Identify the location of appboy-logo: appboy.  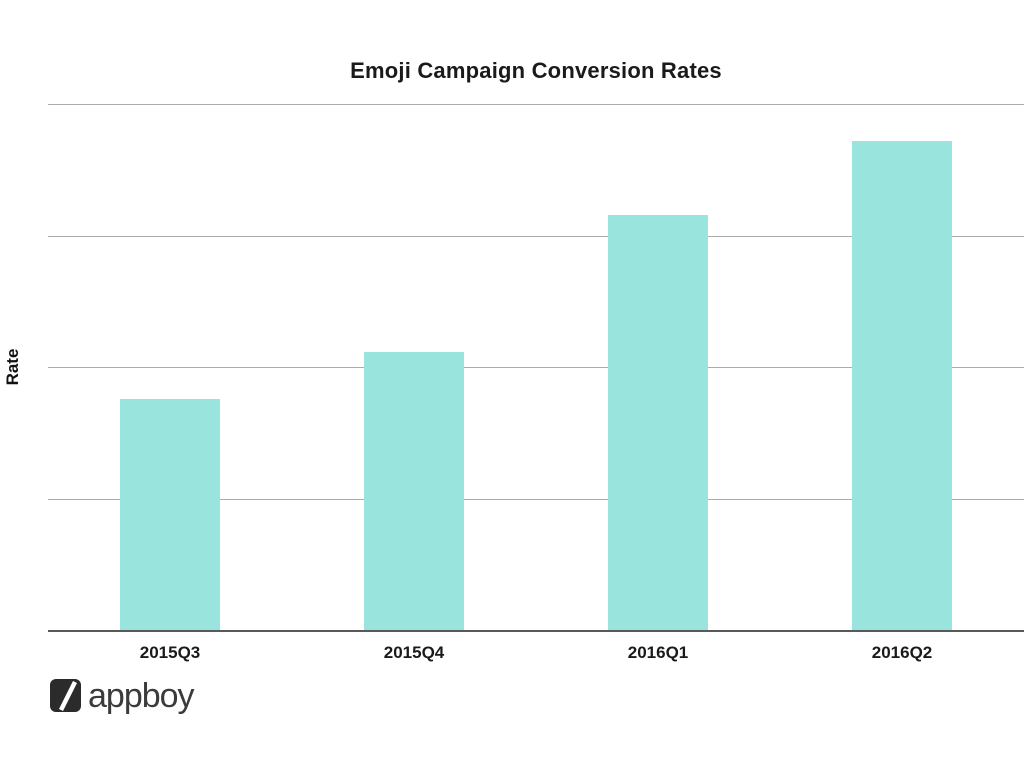
(122, 697).